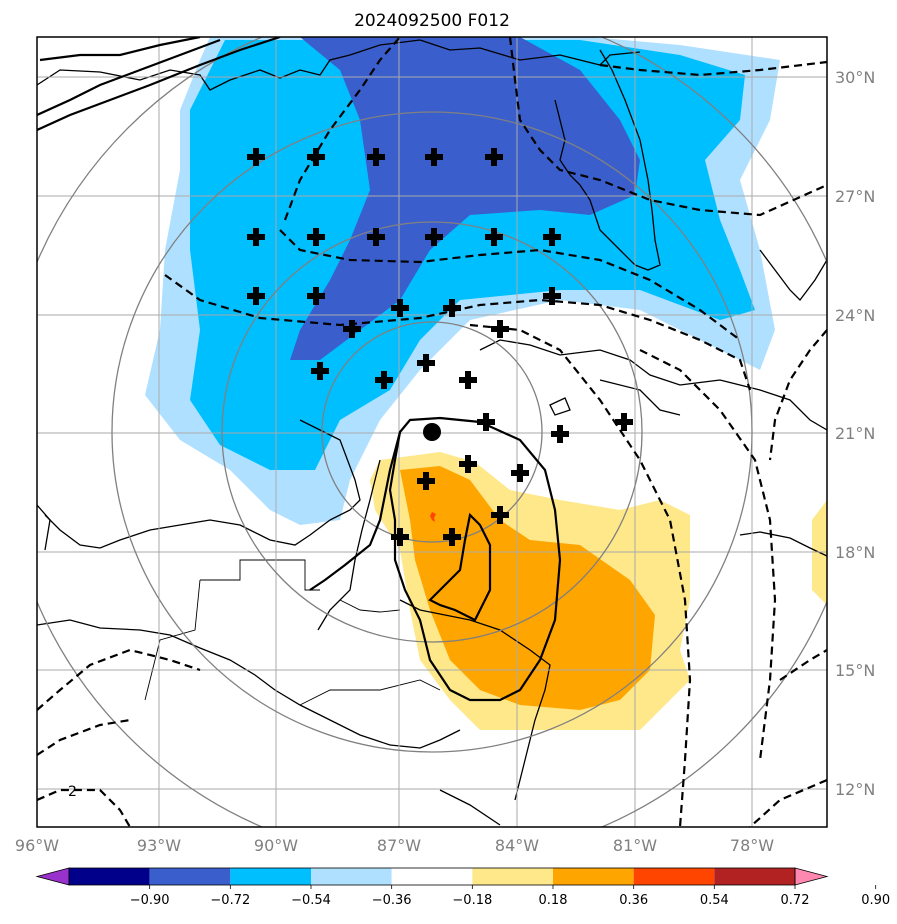  What do you see at coordinates (230, 900) in the screenshot?
I see `colorbar-tick-label: −0.72` at bounding box center [230, 900].